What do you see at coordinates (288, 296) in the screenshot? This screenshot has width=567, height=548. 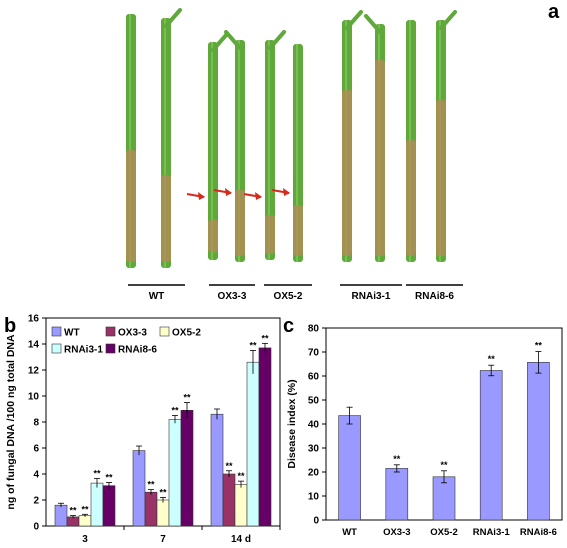 I see `group-label: OX5-2` at bounding box center [288, 296].